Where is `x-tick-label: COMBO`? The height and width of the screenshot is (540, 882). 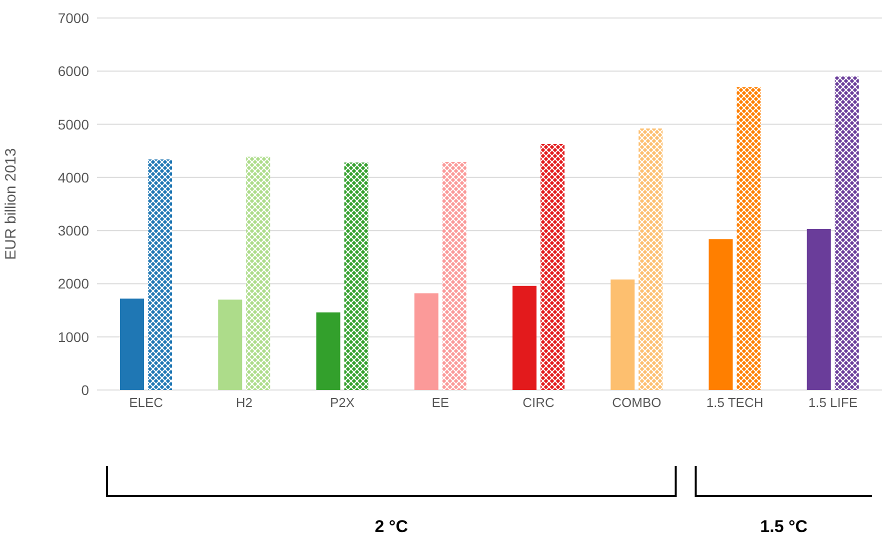
x-tick-label: COMBO is located at coordinates (637, 402).